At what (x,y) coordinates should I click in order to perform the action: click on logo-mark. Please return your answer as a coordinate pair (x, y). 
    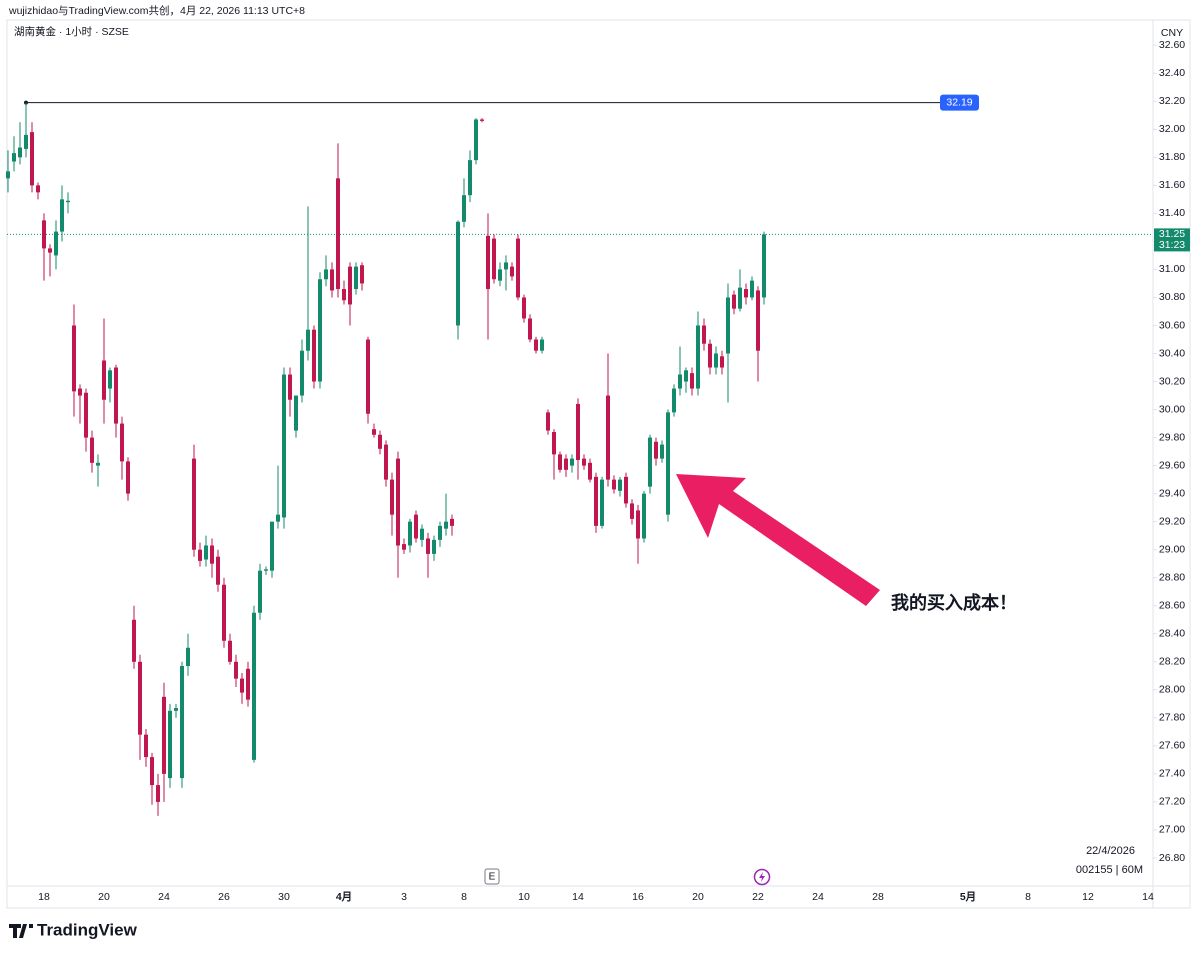
    Looking at the image, I should click on (21, 931).